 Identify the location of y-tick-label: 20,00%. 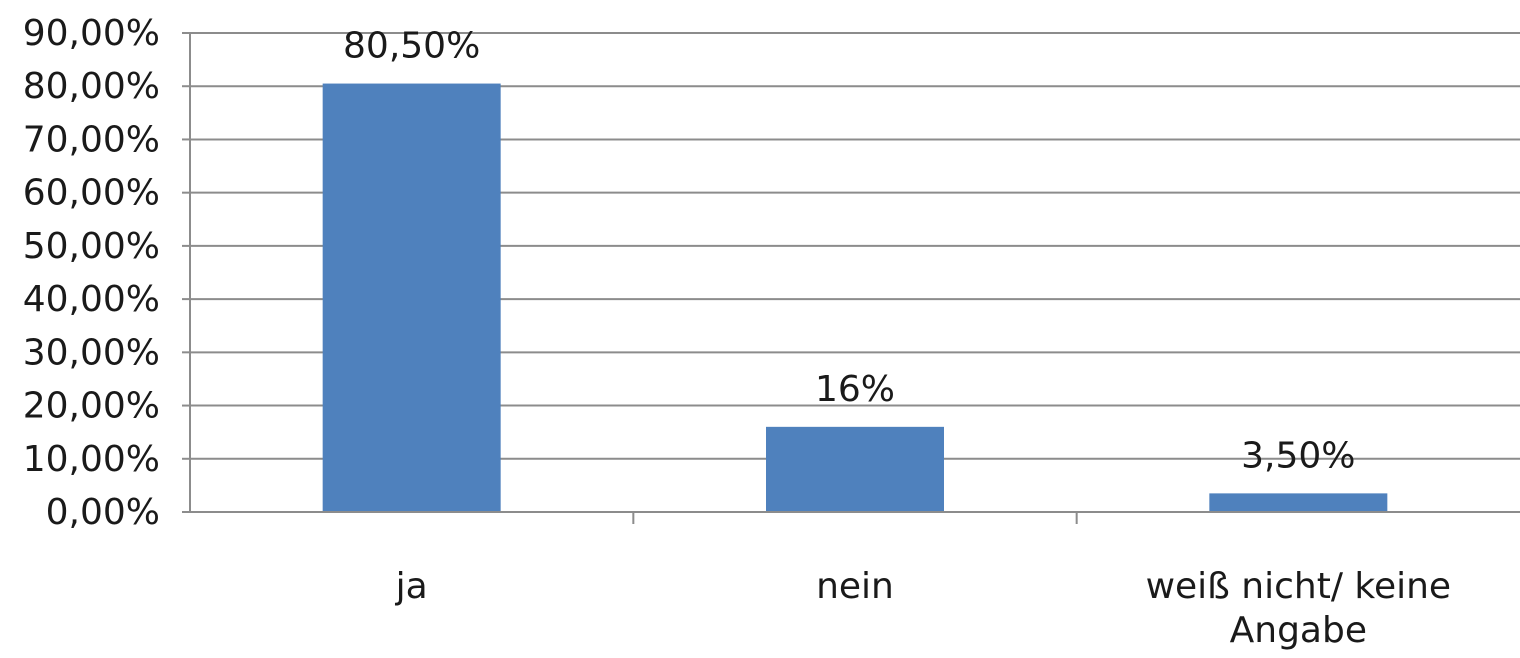
(91, 406).